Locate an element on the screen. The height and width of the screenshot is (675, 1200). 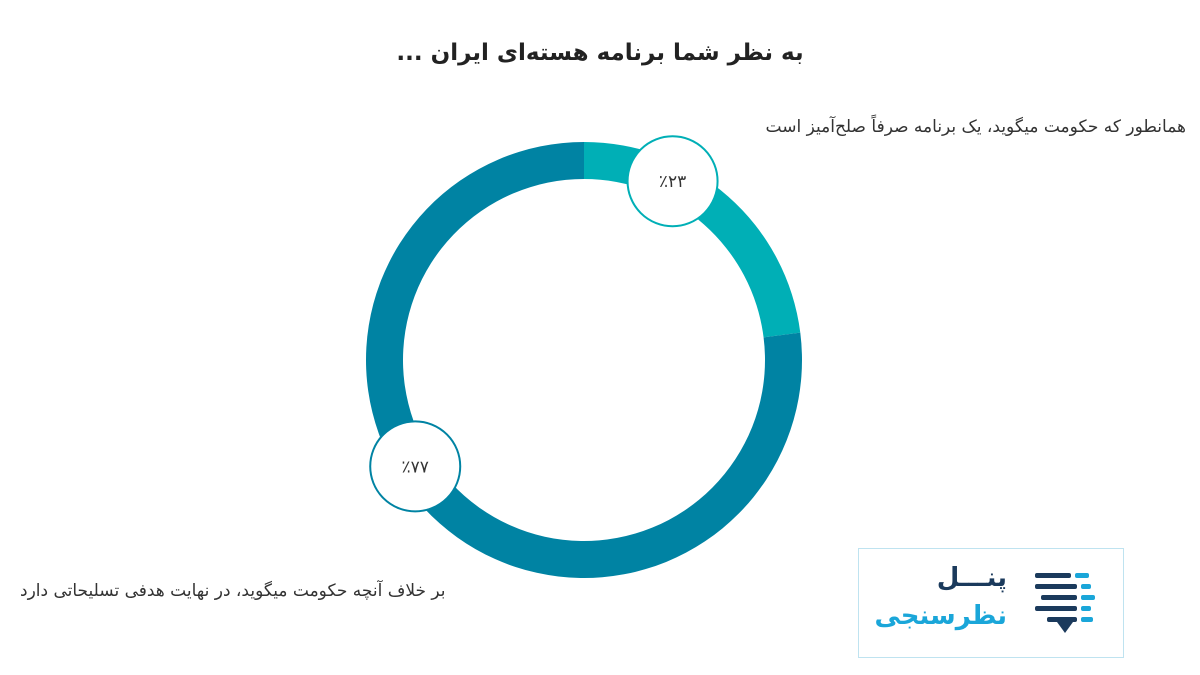
logo-chat-icon is located at coordinates (1065, 603).